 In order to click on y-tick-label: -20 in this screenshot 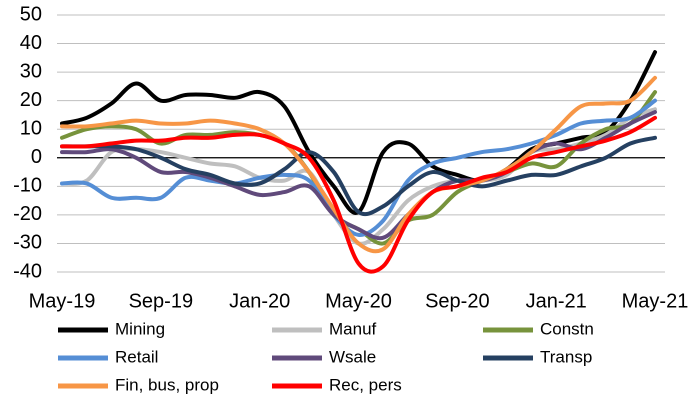, I will do `click(27, 214)`.